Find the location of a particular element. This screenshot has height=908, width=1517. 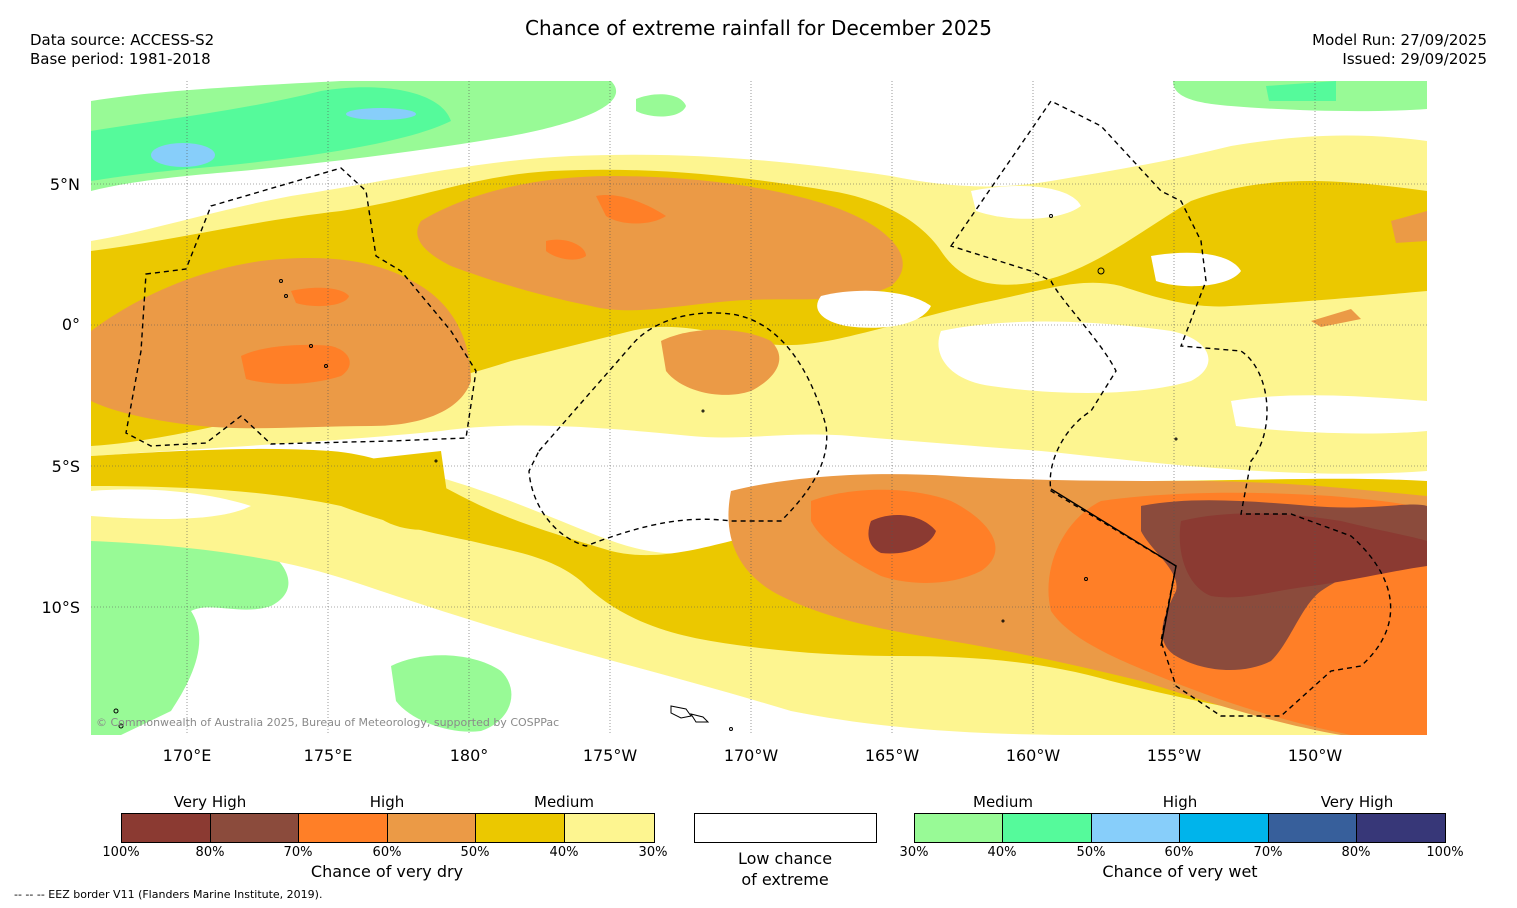

eez-solid-boundary is located at coordinates (1113, 567).